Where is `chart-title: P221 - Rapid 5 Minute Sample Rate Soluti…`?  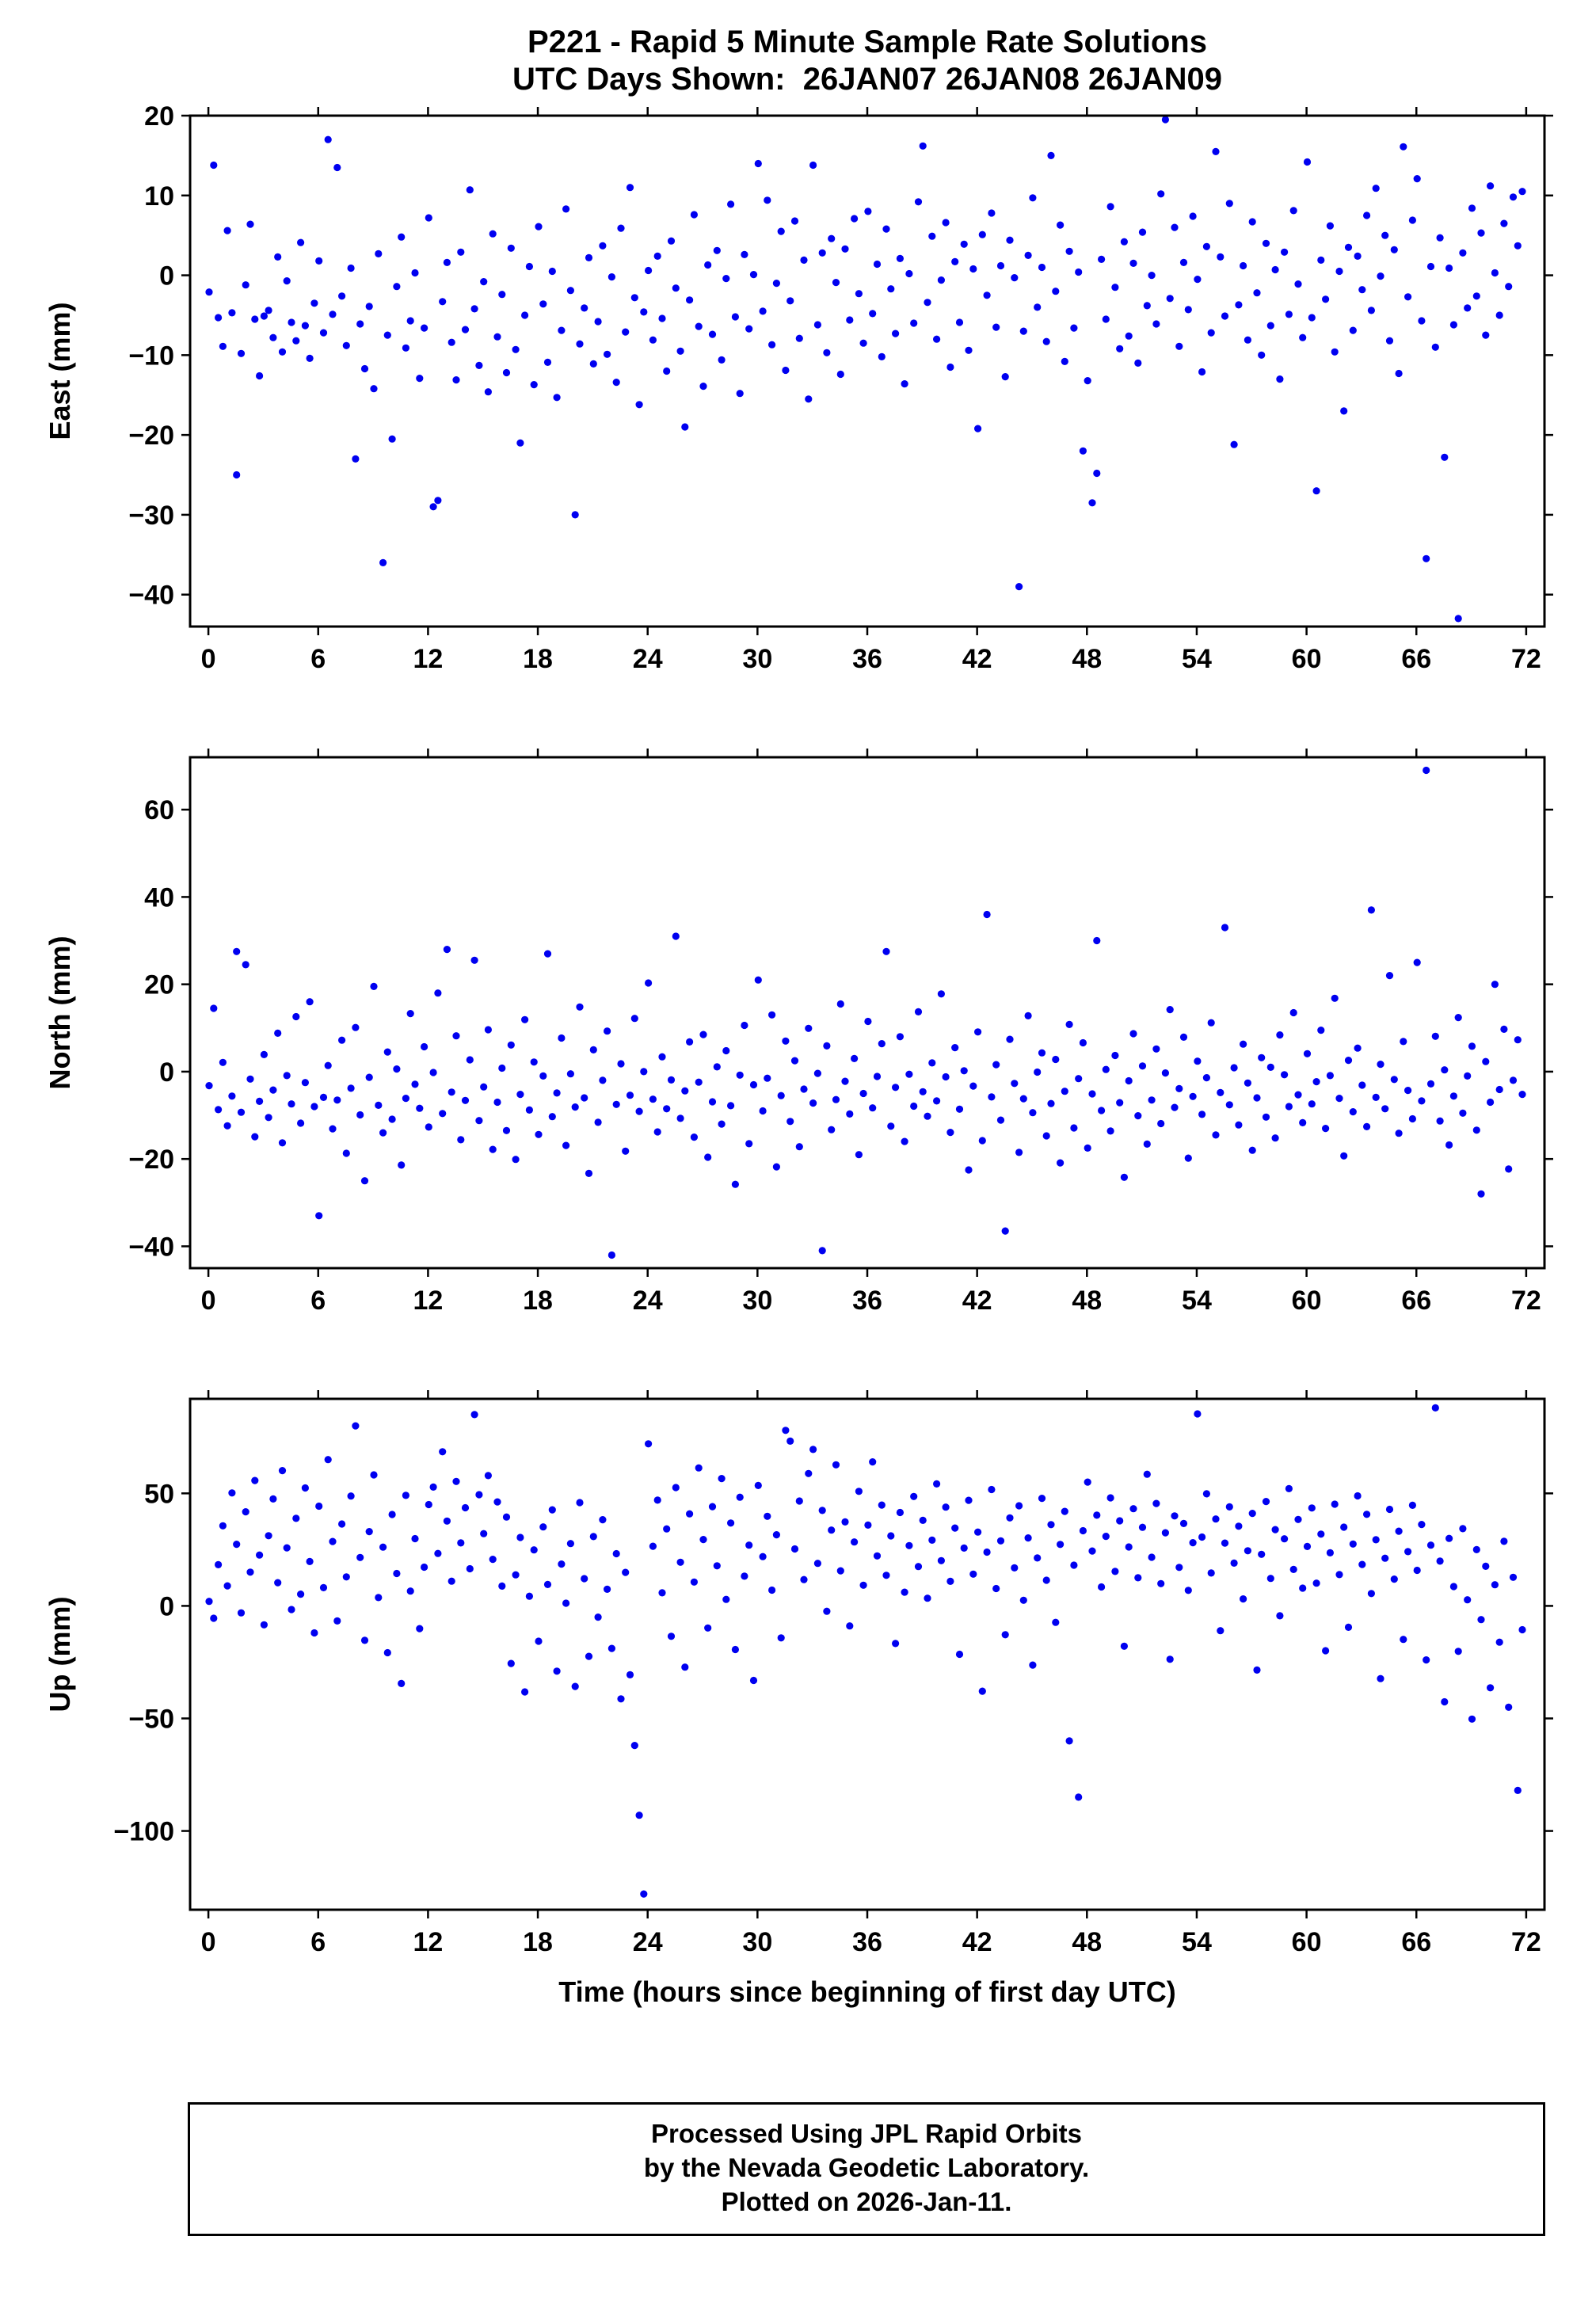 chart-title: P221 - Rapid 5 Minute Sample Rate Soluti… is located at coordinates (867, 61).